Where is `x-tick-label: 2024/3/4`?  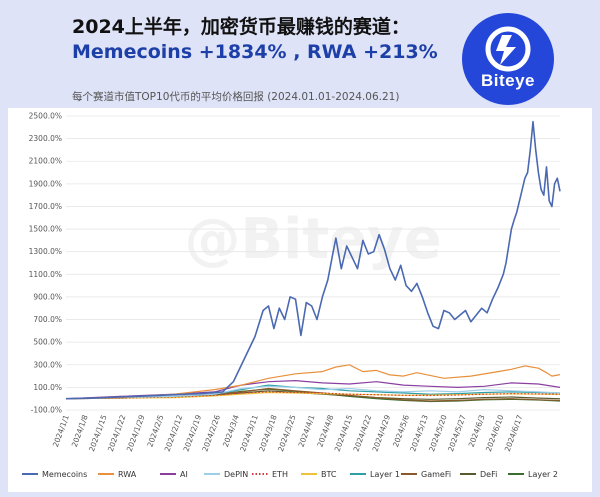
x-tick-label: 2024/3/4 is located at coordinates (231, 430).